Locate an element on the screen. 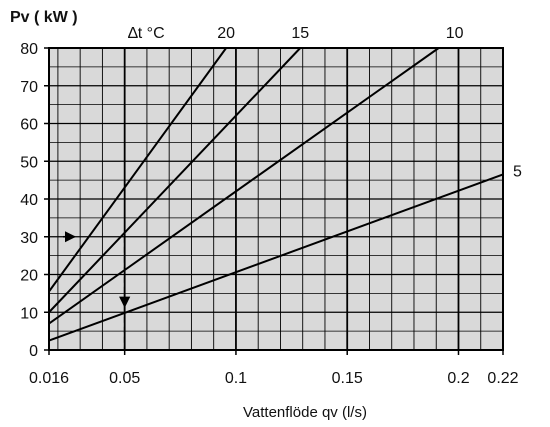 The width and height of the screenshot is (550, 427). series-label-10: 10 is located at coordinates (455, 33).